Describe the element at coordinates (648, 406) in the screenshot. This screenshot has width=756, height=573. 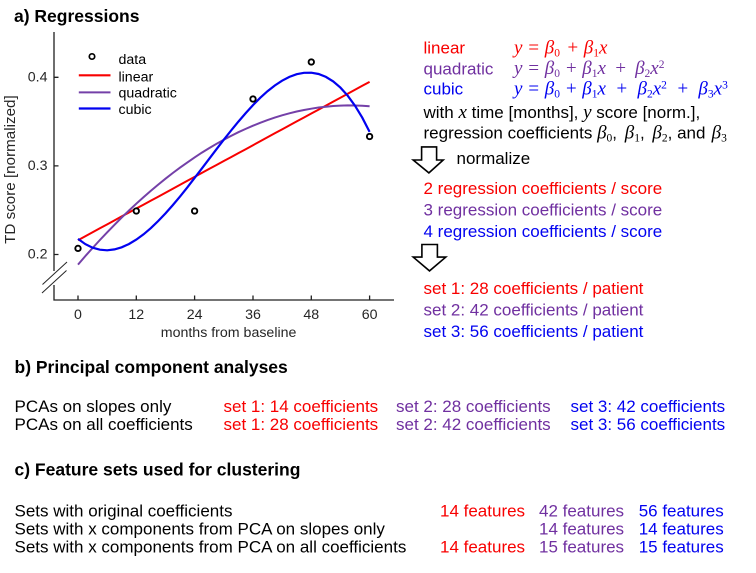
I see `svg-text: set 3: 42 coefficients` at that location.